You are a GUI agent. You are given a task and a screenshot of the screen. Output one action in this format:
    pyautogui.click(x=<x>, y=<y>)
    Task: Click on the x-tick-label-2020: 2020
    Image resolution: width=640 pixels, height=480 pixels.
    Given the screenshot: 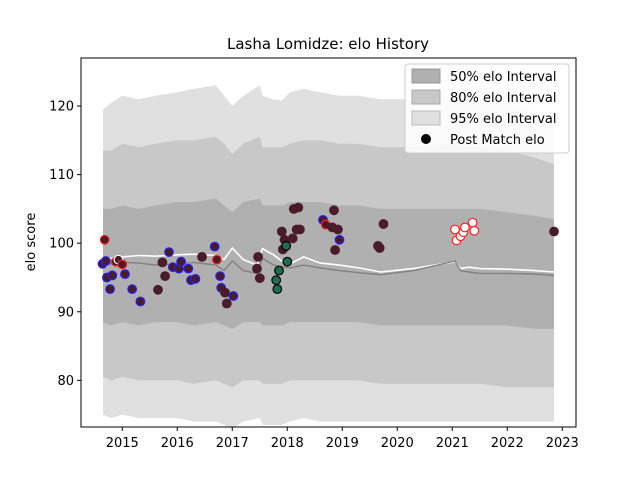 What is the action you would take?
    pyautogui.click(x=397, y=443)
    